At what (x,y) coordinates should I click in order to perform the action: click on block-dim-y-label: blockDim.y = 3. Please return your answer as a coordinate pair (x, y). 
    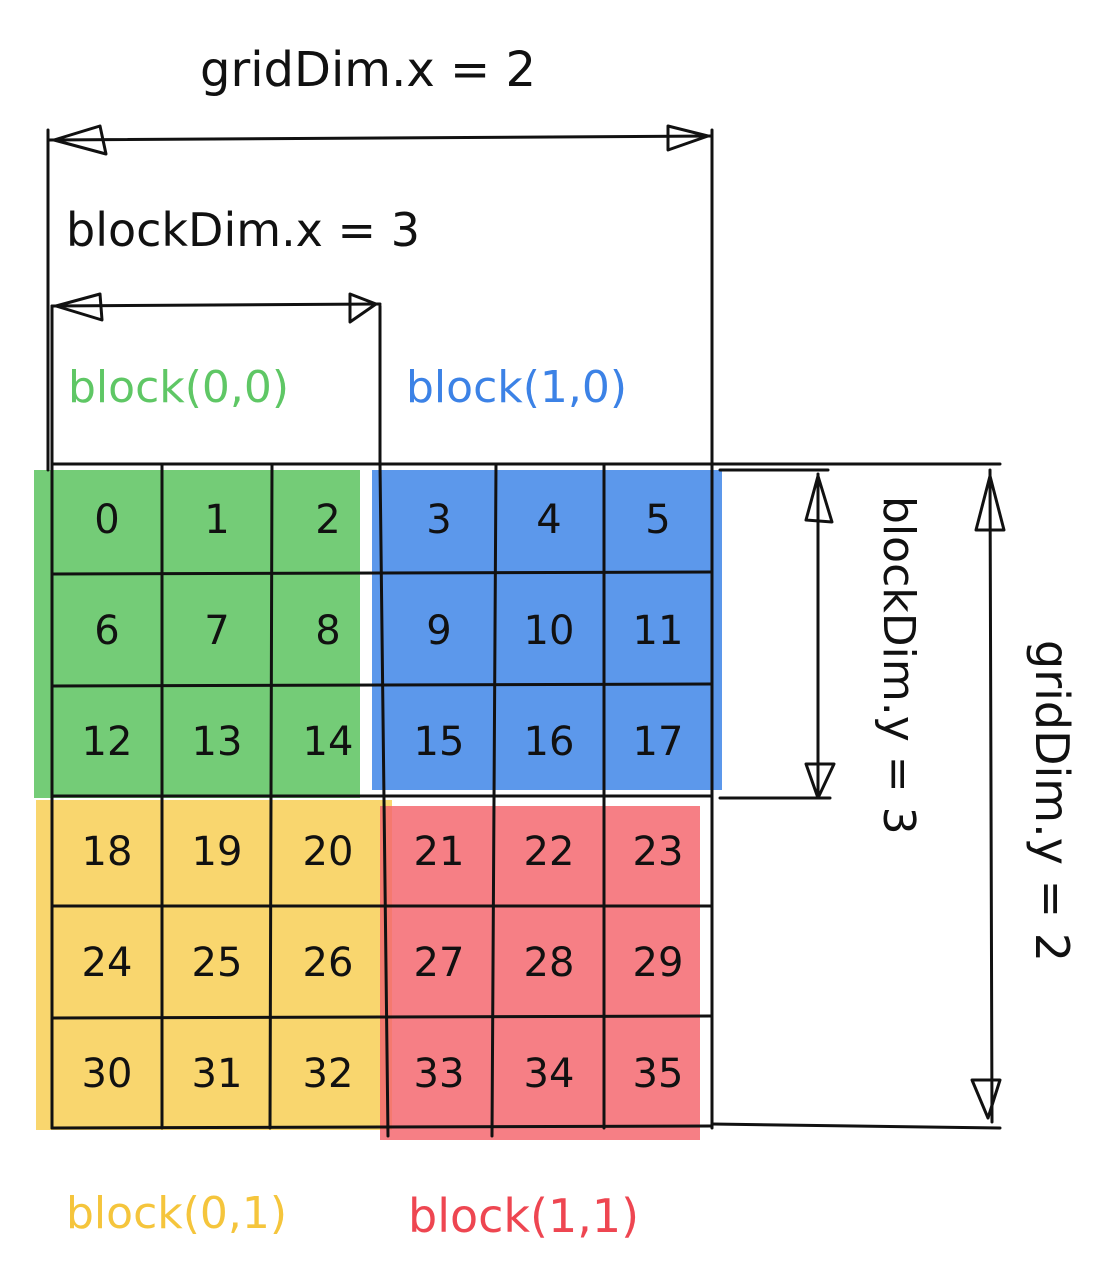
    Looking at the image, I should click on (898, 665).